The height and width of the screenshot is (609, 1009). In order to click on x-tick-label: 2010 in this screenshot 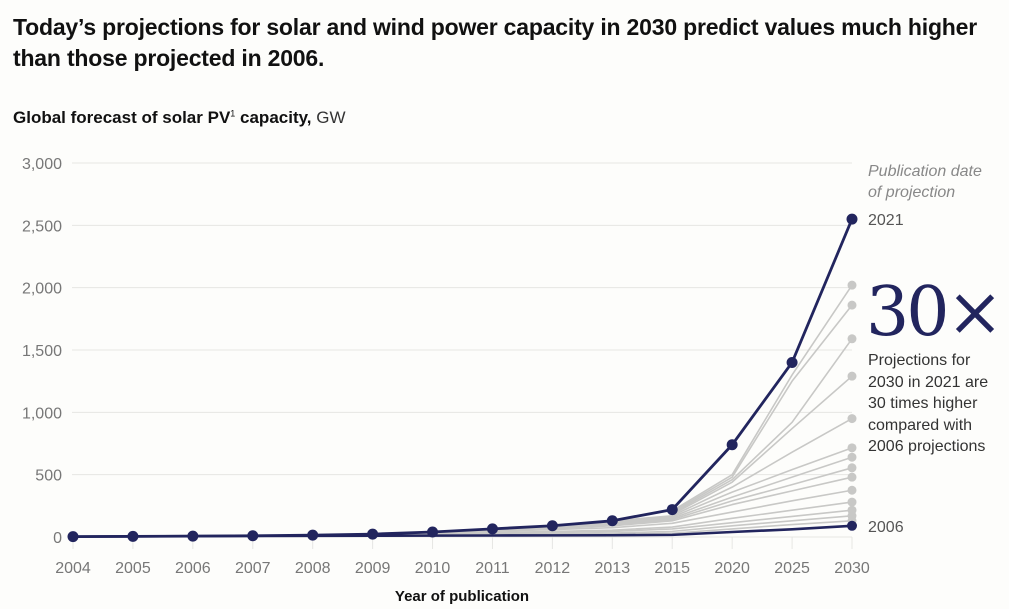, I will do `click(433, 568)`.